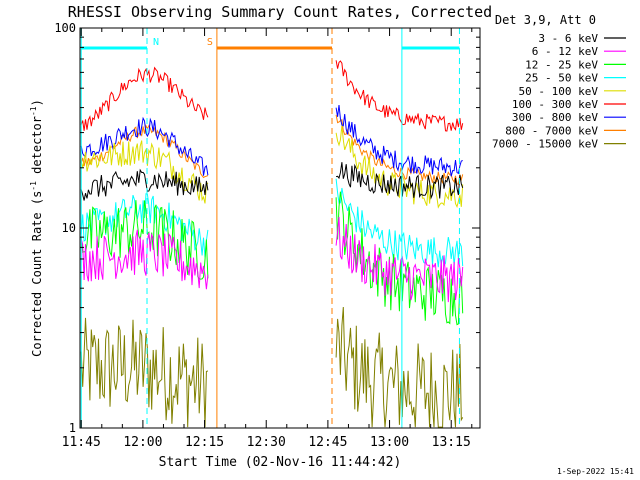  Describe the element at coordinates (555, 104) in the screenshot. I see `legend-label: 100 - 300 keV` at that location.